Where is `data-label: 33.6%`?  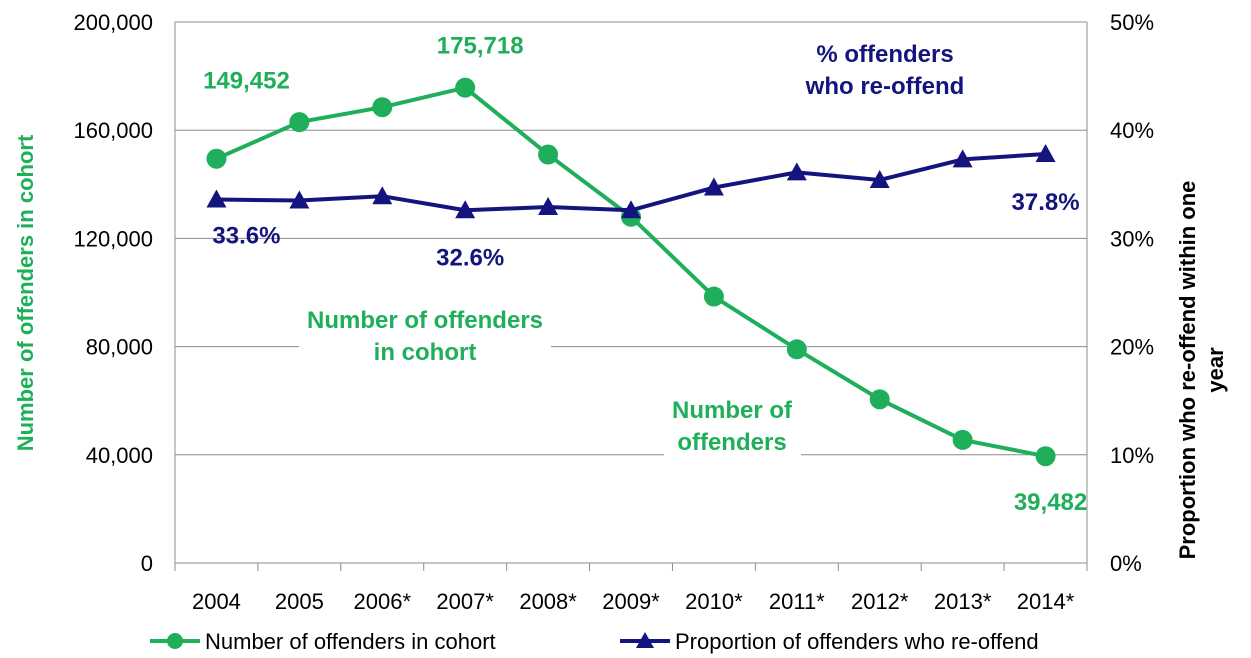 data-label: 33.6% is located at coordinates (246, 235).